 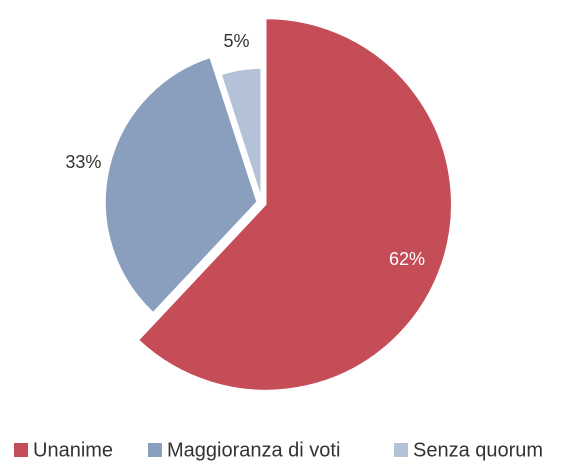 I want to click on legend-label: Senza quorum, so click(x=478, y=450).